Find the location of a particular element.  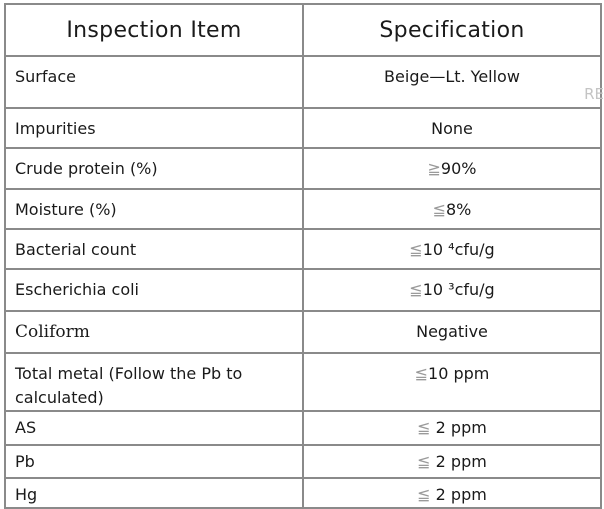

spec-text: None is located at coordinates (452, 128).